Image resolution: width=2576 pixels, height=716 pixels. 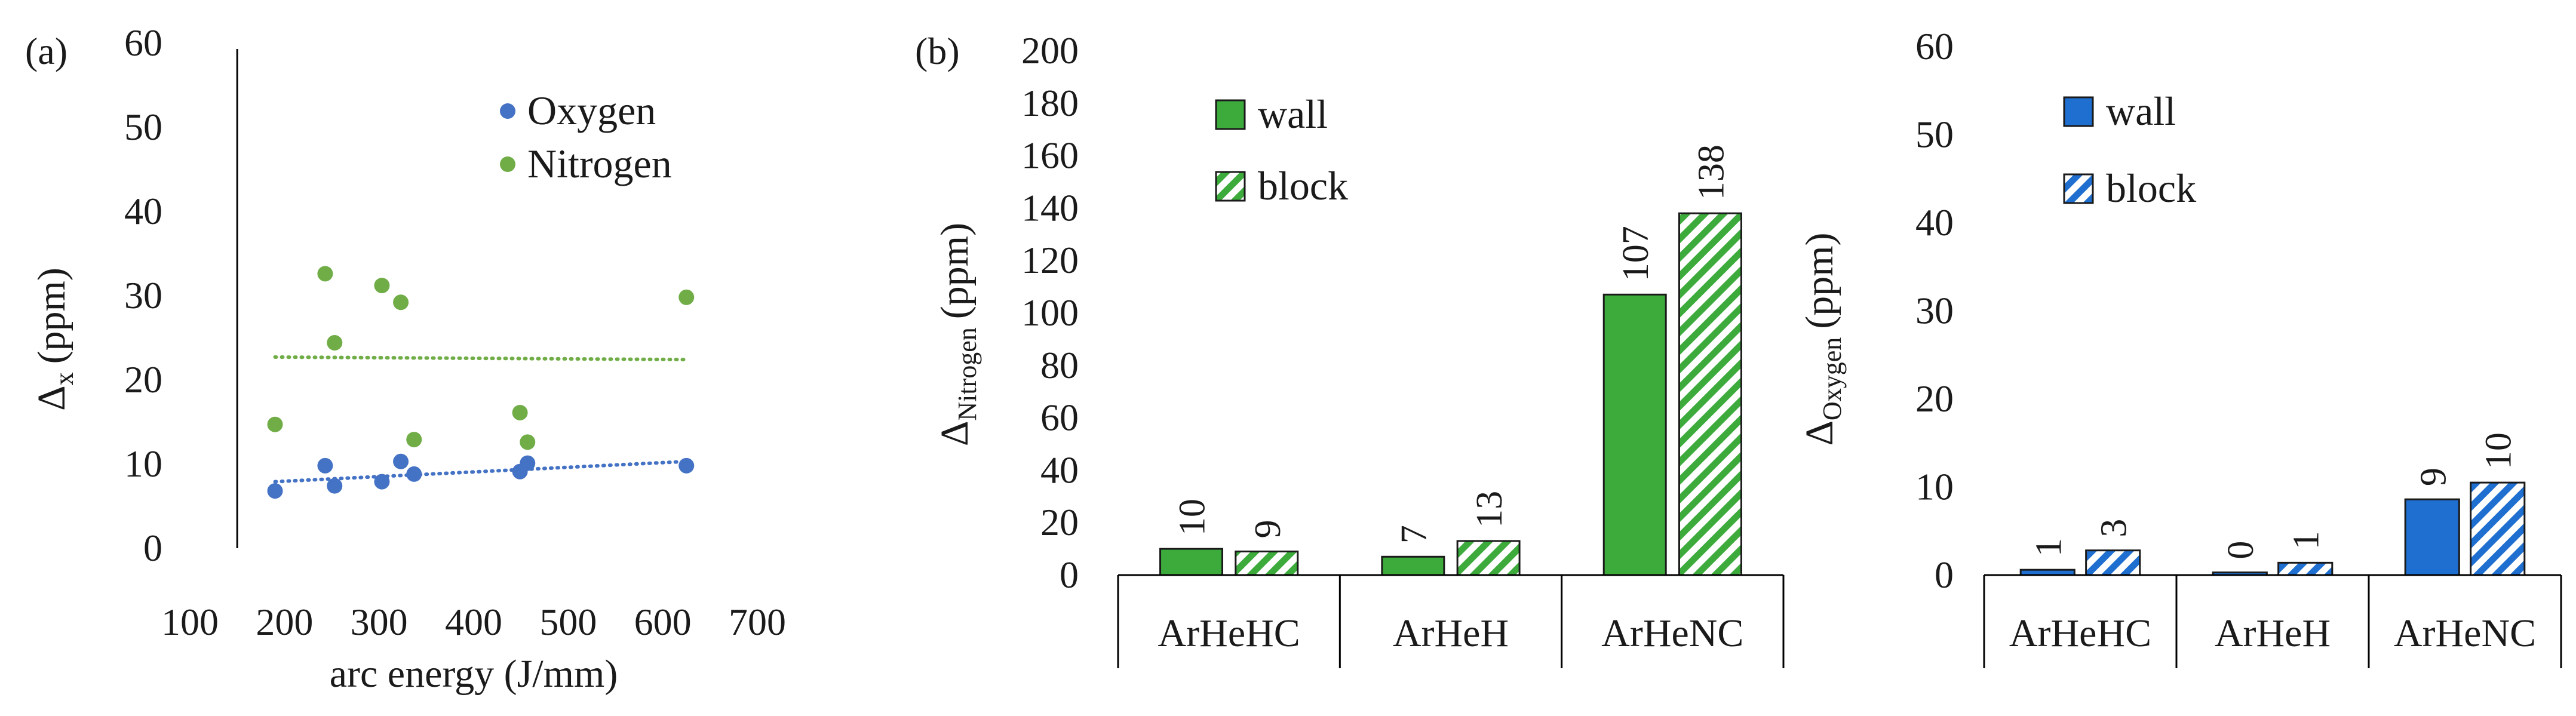 I want to click on data-label: 13, so click(x=1489, y=509).